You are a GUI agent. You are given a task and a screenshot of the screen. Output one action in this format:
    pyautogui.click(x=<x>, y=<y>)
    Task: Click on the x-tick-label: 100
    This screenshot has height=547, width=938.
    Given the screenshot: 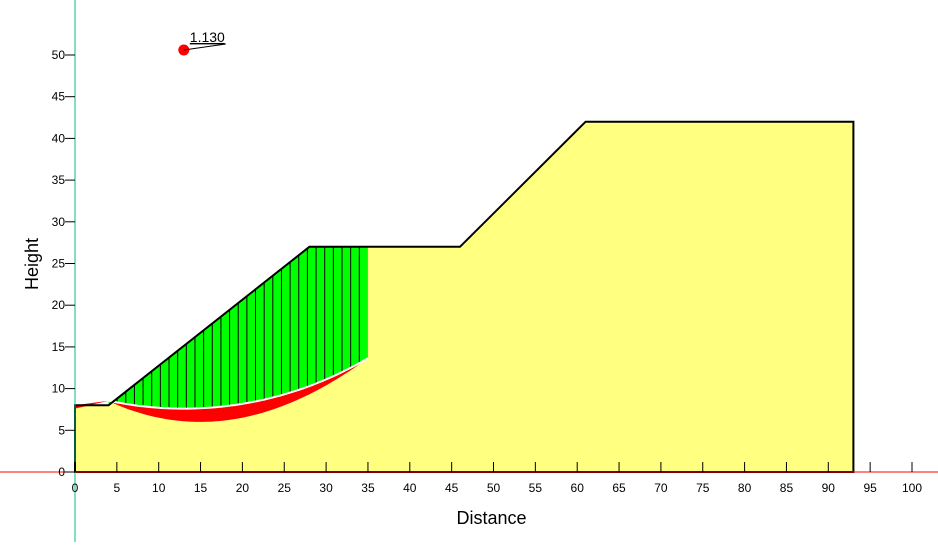 What is the action you would take?
    pyautogui.click(x=912, y=488)
    